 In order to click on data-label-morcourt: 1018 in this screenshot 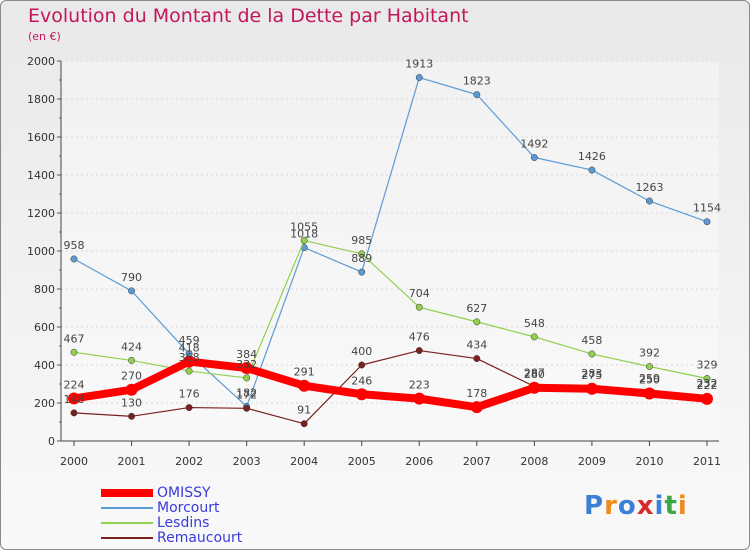, I will do `click(304, 234)`.